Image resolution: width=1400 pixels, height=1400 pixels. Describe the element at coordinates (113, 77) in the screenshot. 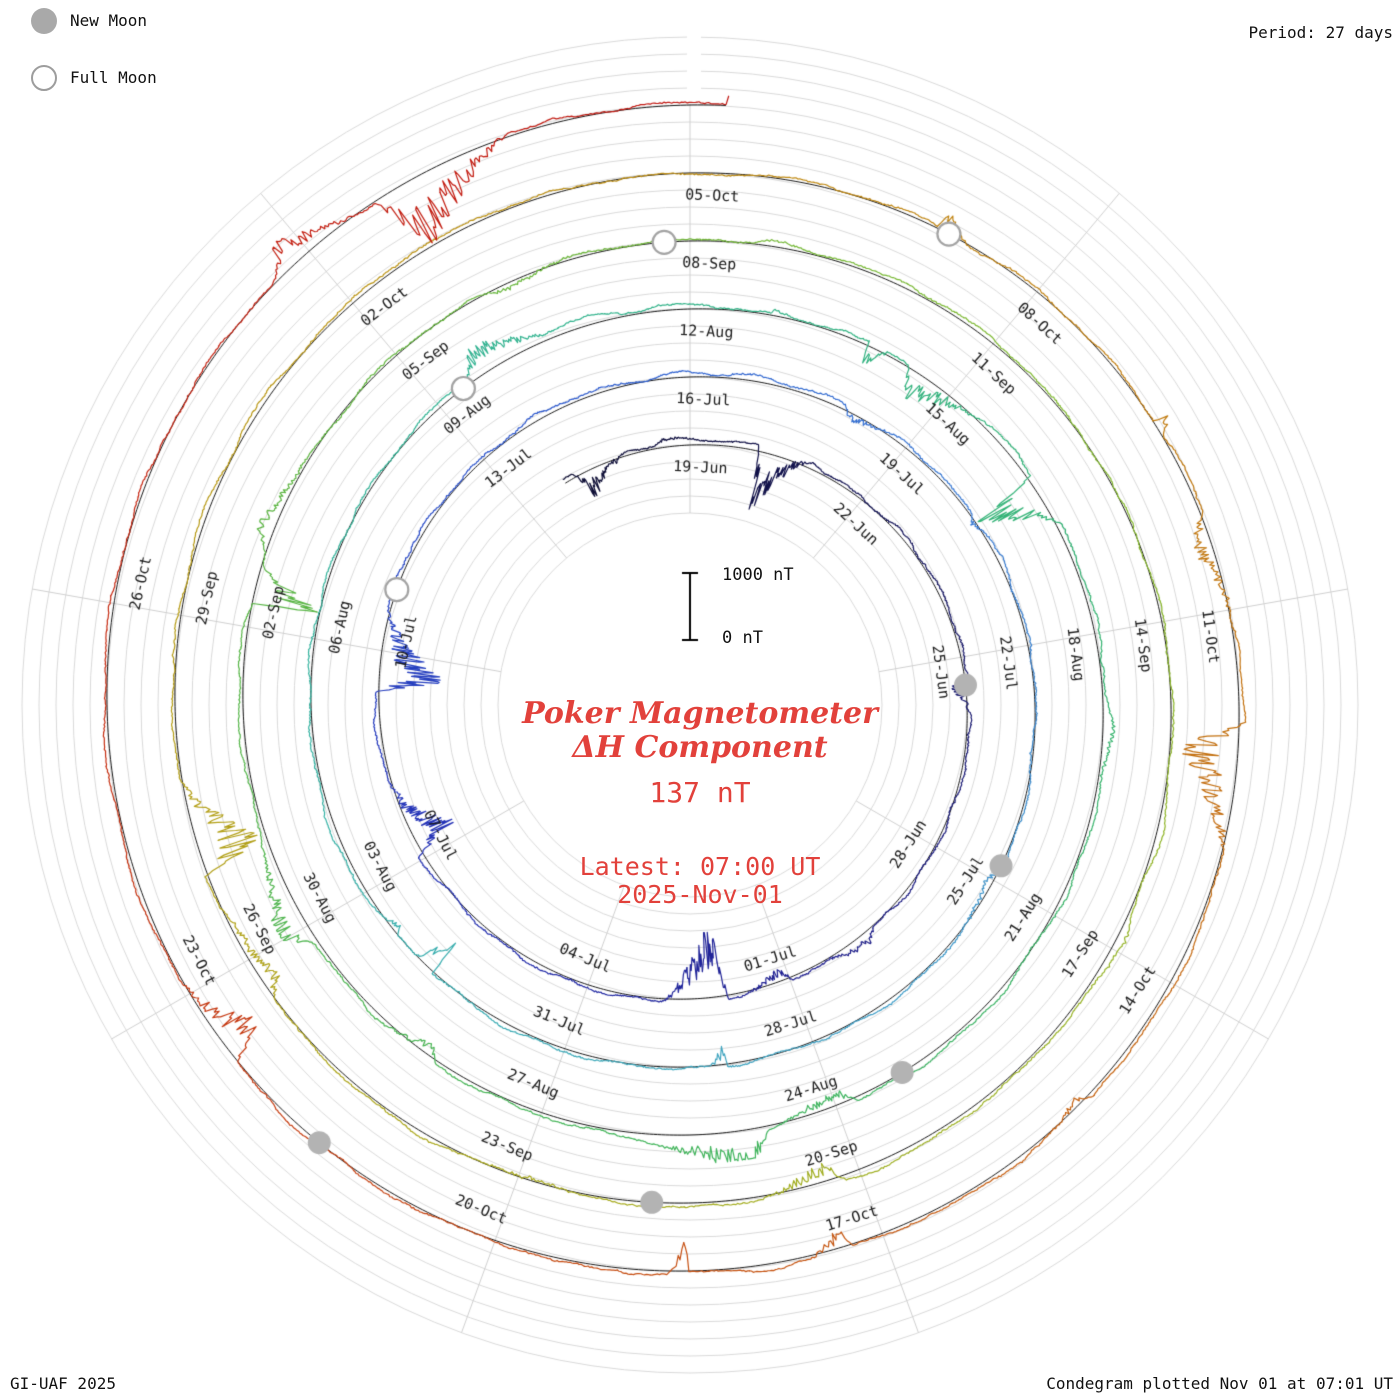

I see `full-moon-label: Full Moon` at that location.